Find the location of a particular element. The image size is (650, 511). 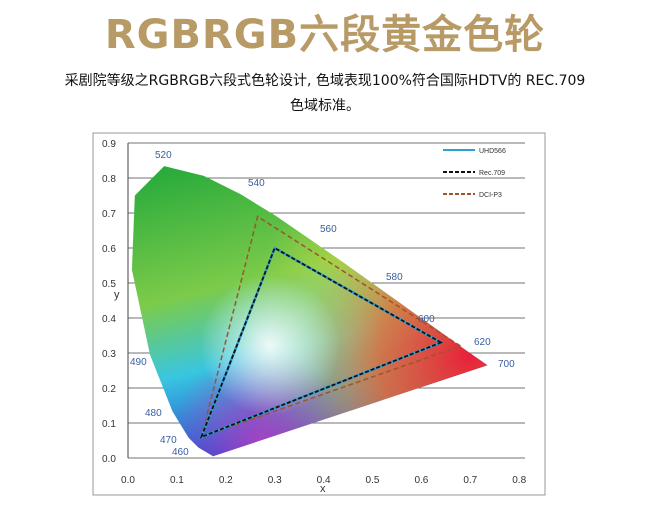

x-tick-label: 0.0 is located at coordinates (128, 480).